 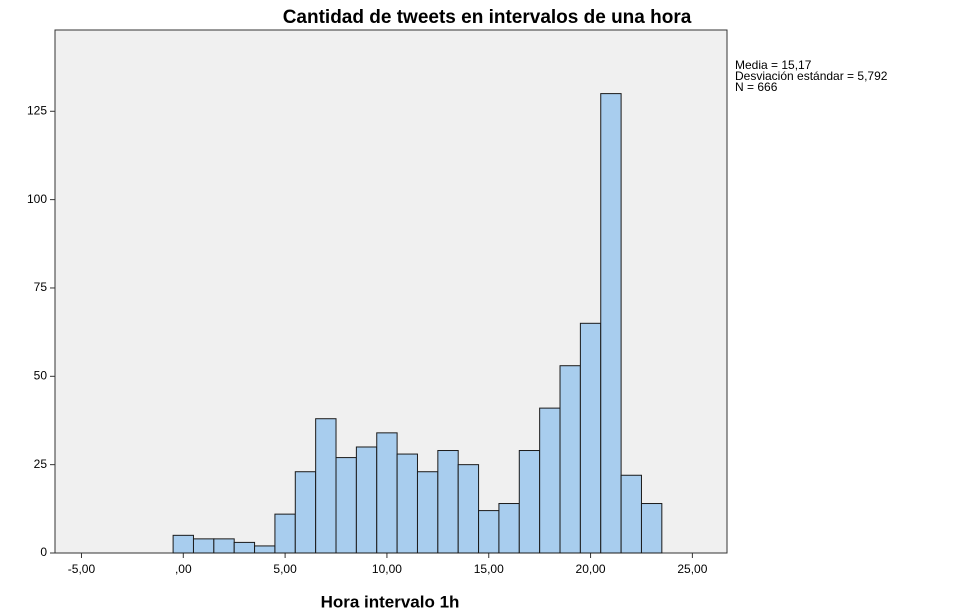 What do you see at coordinates (489, 569) in the screenshot?
I see `x-tick-label: 15,00` at bounding box center [489, 569].